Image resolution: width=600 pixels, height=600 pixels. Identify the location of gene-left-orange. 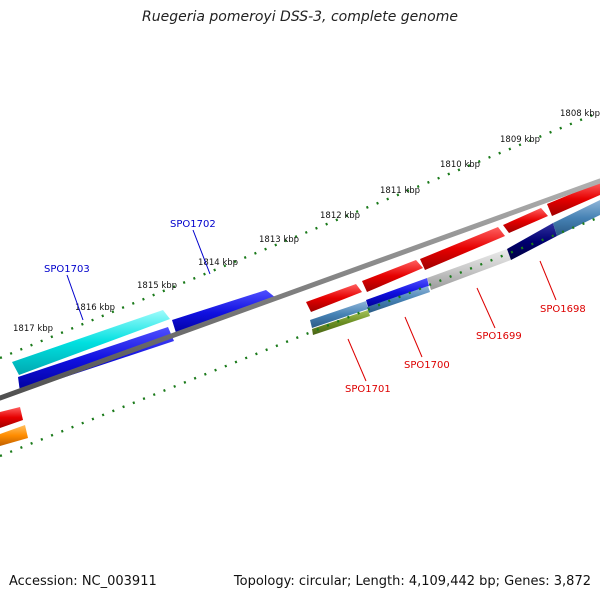
(14, 435).